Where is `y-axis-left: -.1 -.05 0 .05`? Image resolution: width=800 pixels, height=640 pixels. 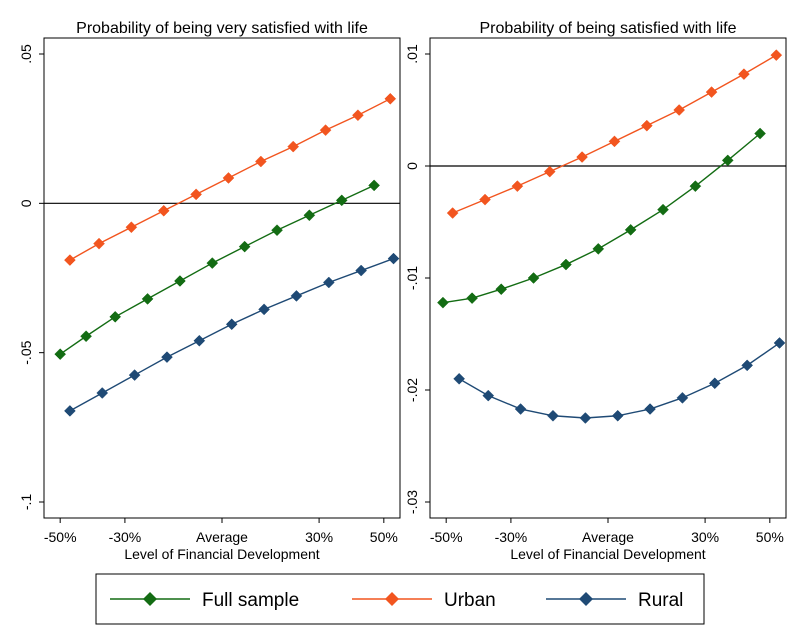 y-axis-left: -.1 -.05 0 .05 is located at coordinates (31, 277).